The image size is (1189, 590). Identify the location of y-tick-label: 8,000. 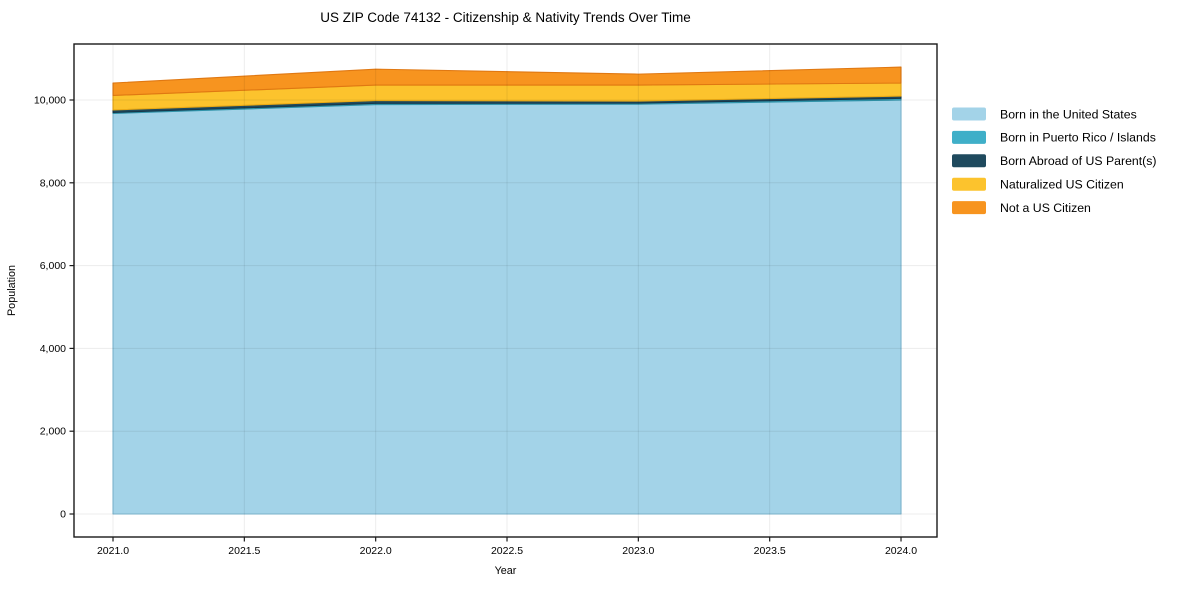
(53, 183).